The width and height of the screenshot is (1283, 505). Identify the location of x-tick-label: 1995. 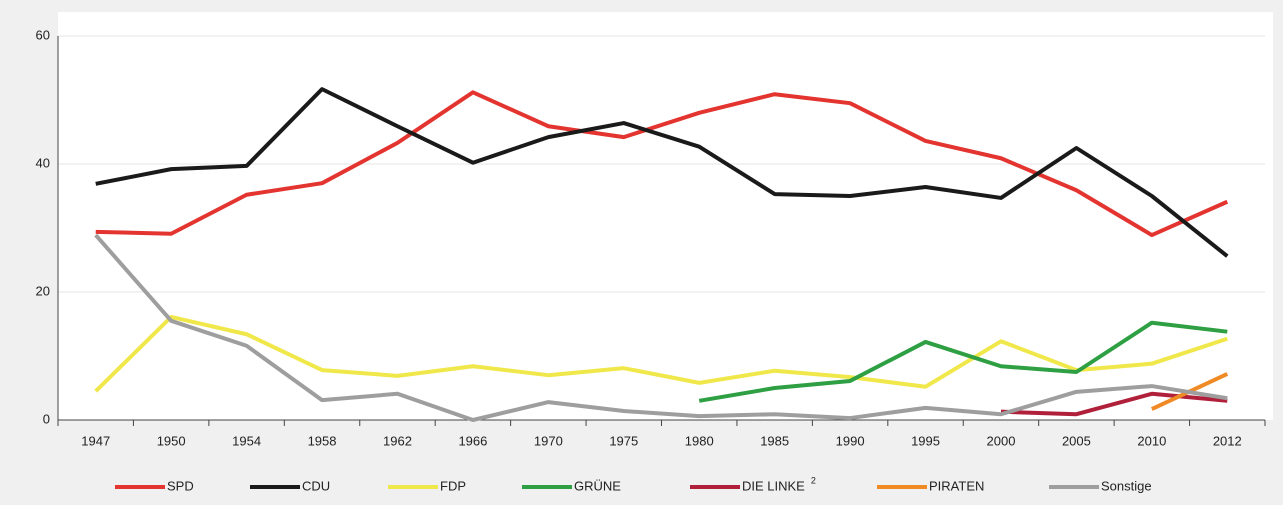
(925, 440).